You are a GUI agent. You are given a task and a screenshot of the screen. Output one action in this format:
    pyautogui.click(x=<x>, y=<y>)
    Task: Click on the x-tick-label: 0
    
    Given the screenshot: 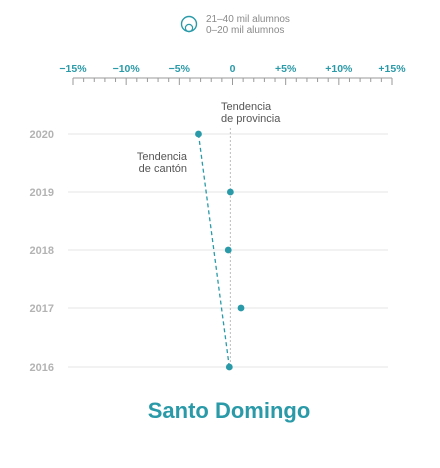 What is the action you would take?
    pyautogui.click(x=233, y=69)
    